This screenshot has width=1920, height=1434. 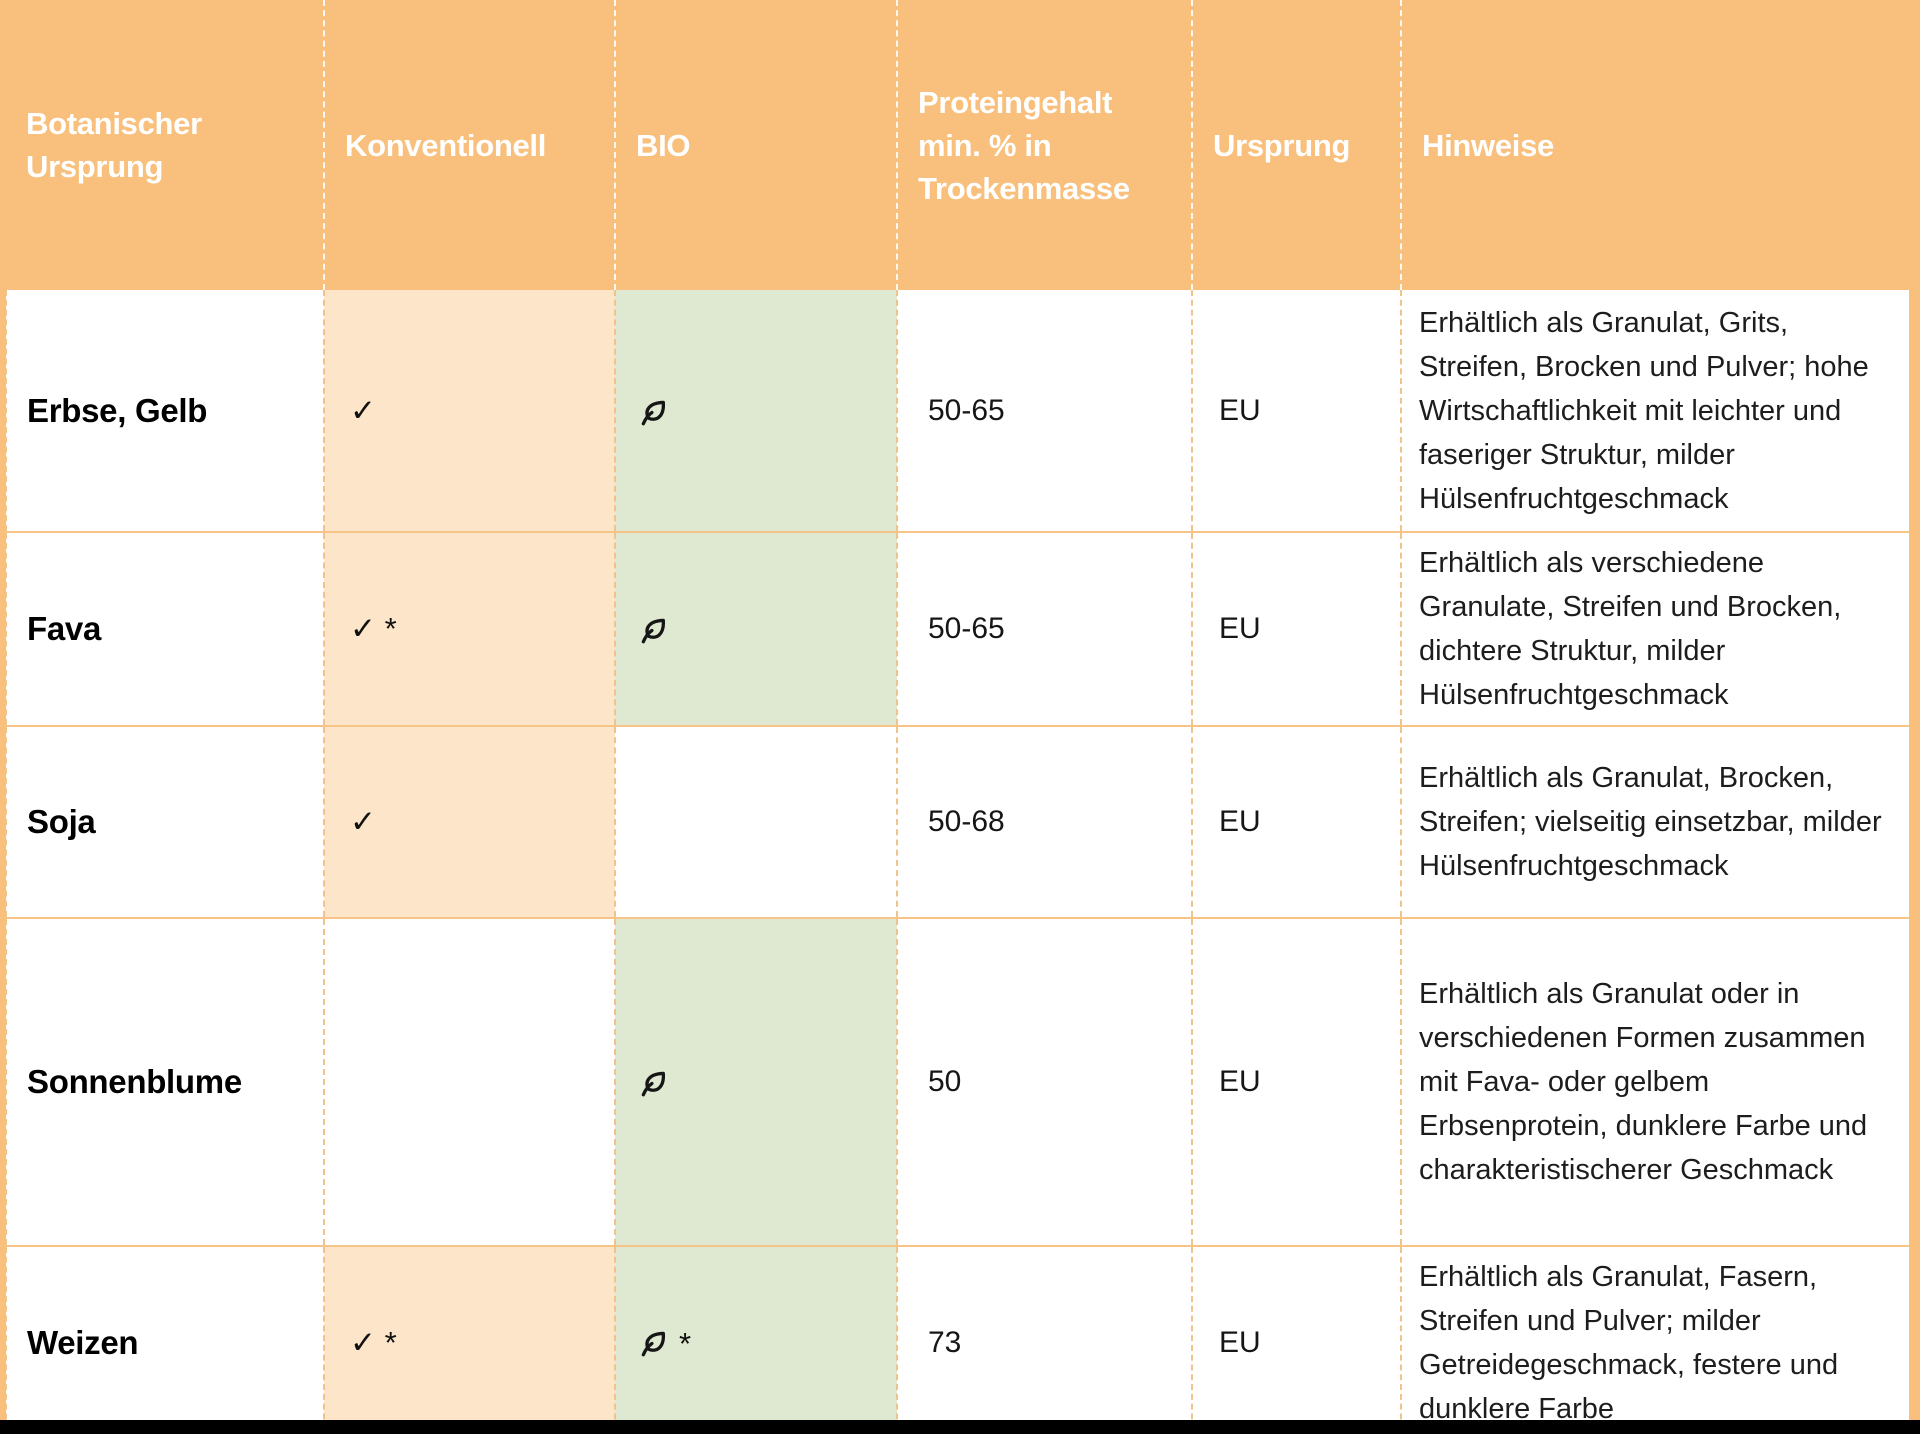 What do you see at coordinates (755, 145) in the screenshot?
I see `column-header-bio: BIO` at bounding box center [755, 145].